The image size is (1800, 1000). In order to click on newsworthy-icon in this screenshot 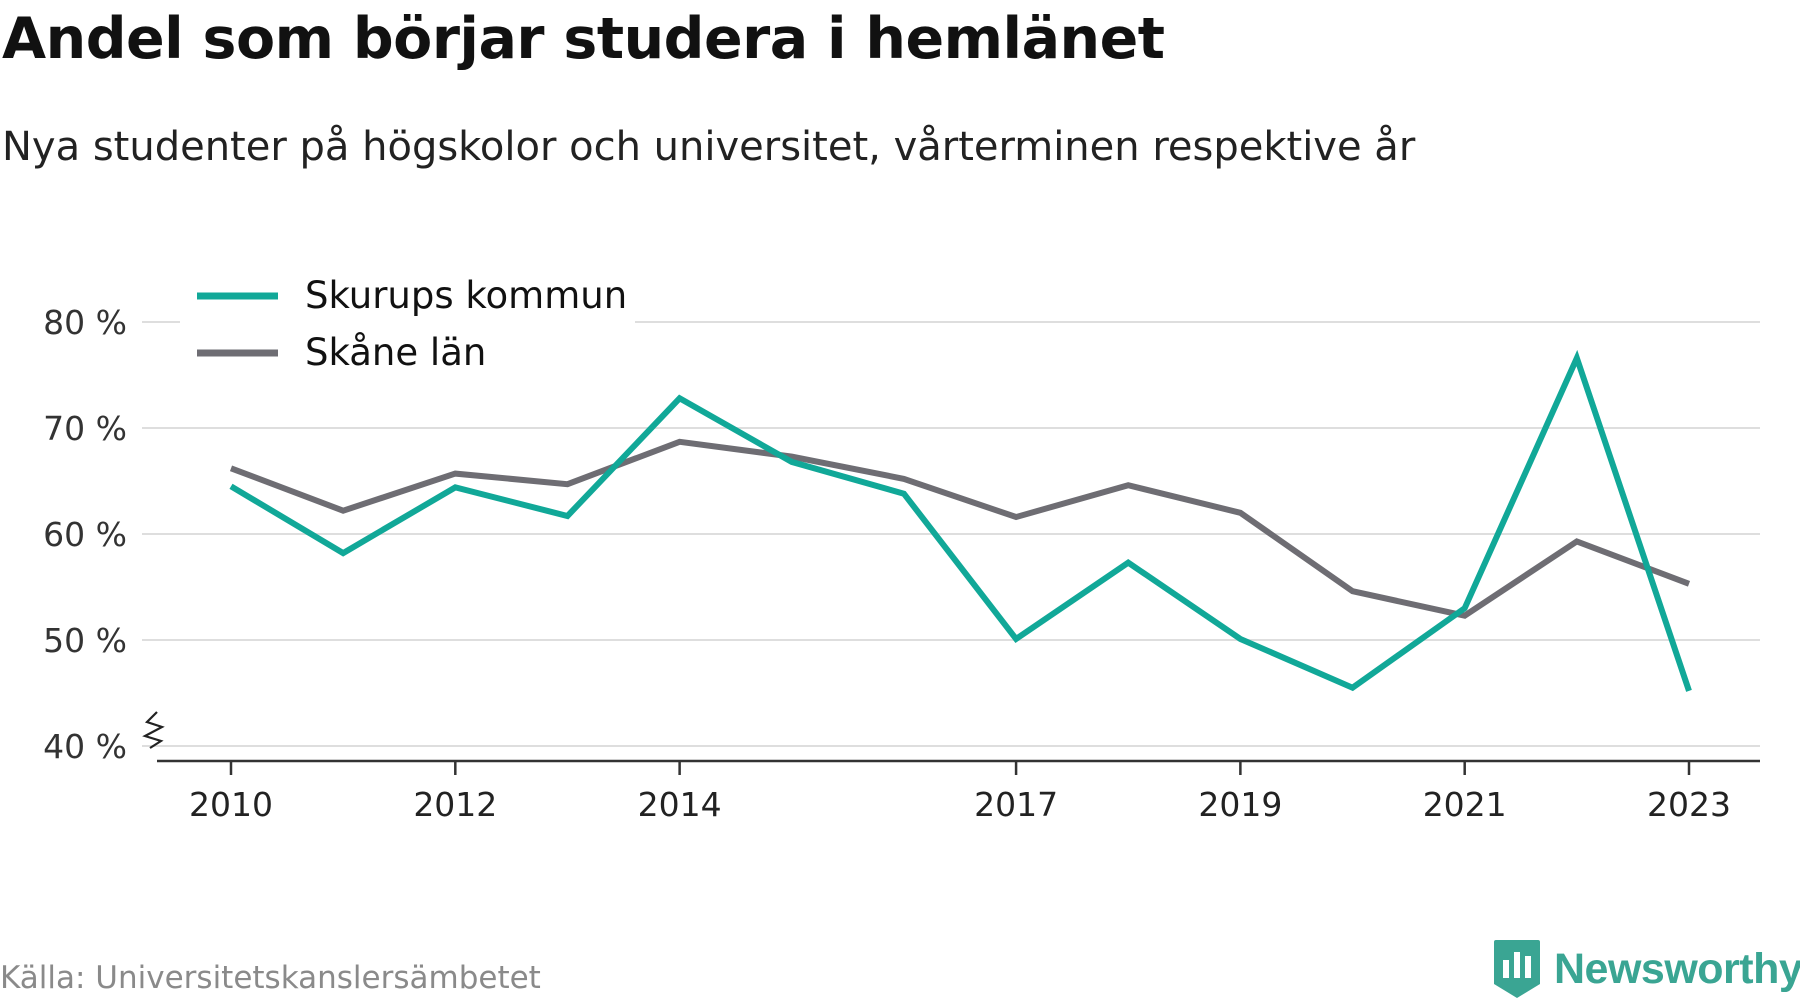, I will do `click(1517, 969)`.